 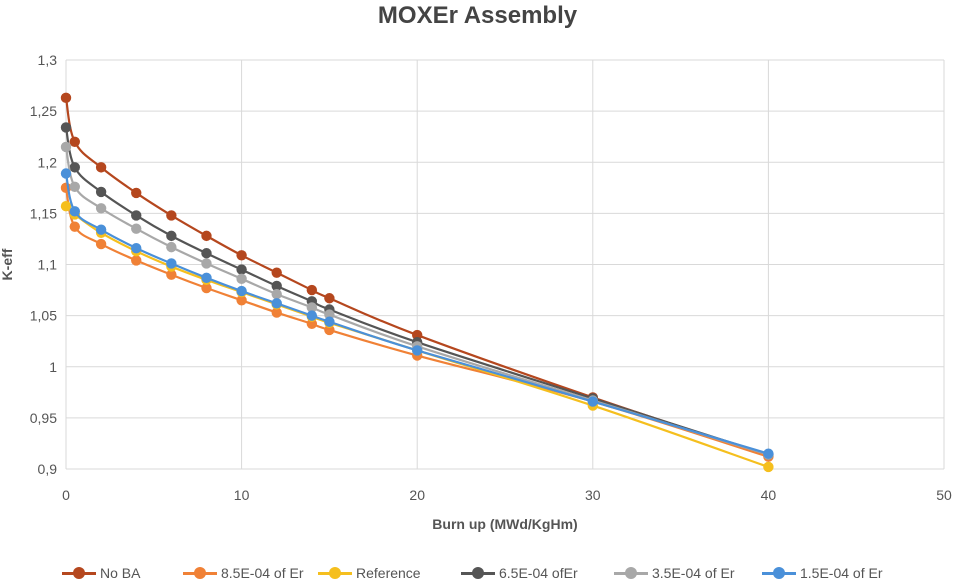 I want to click on legend-item-8-5e-04-of-er: 8.5E-04 of Er, so click(x=243, y=573).